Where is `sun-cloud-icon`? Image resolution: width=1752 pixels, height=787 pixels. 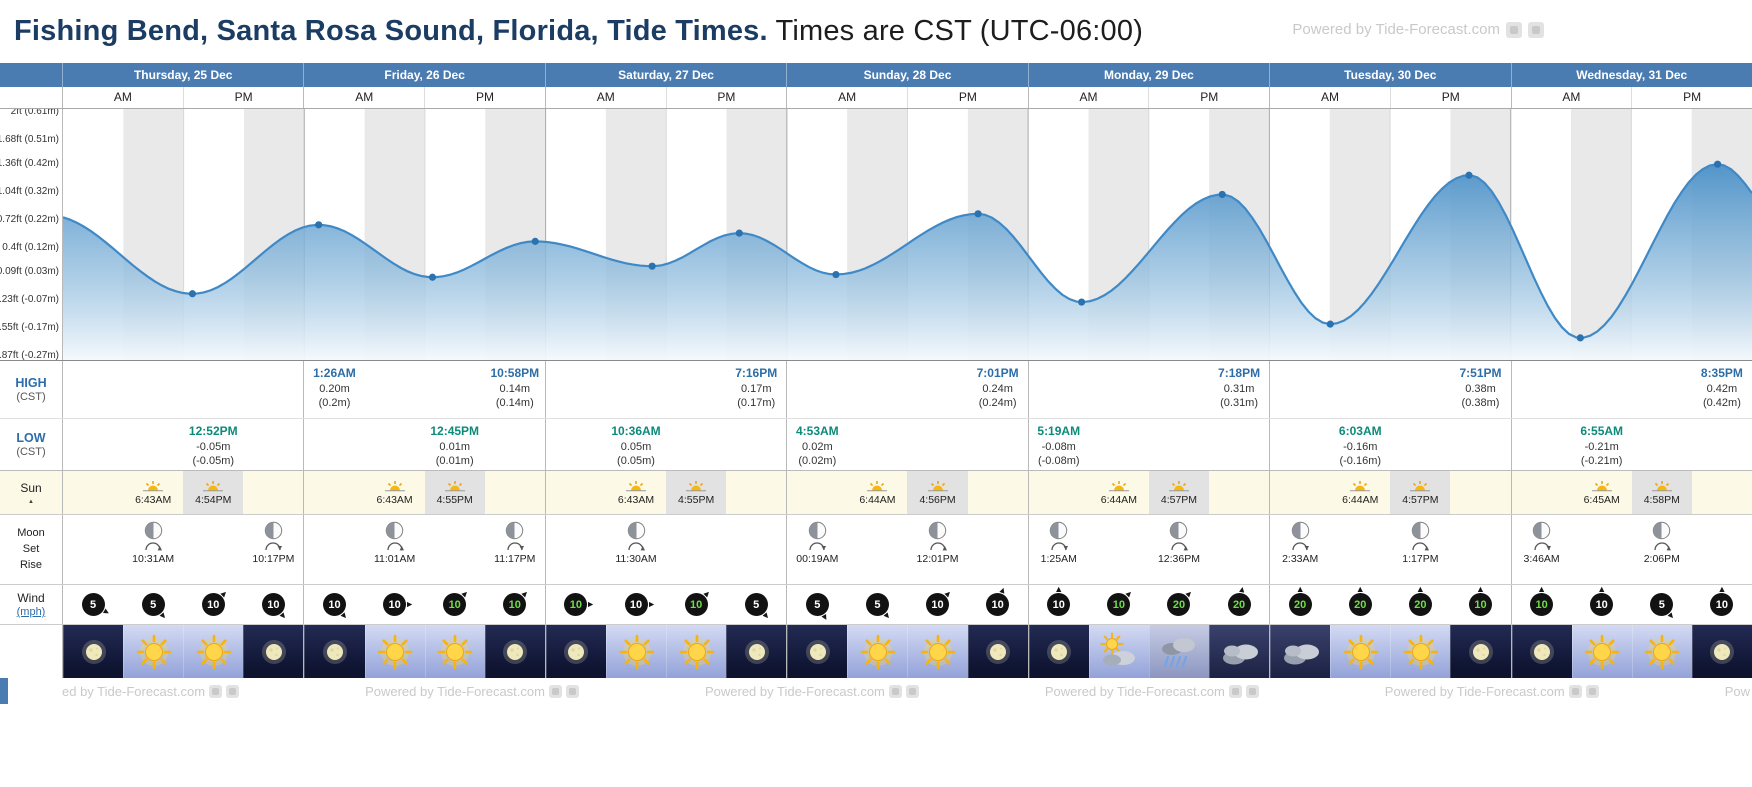
sun-cloud-icon is located at coordinates (1118, 648).